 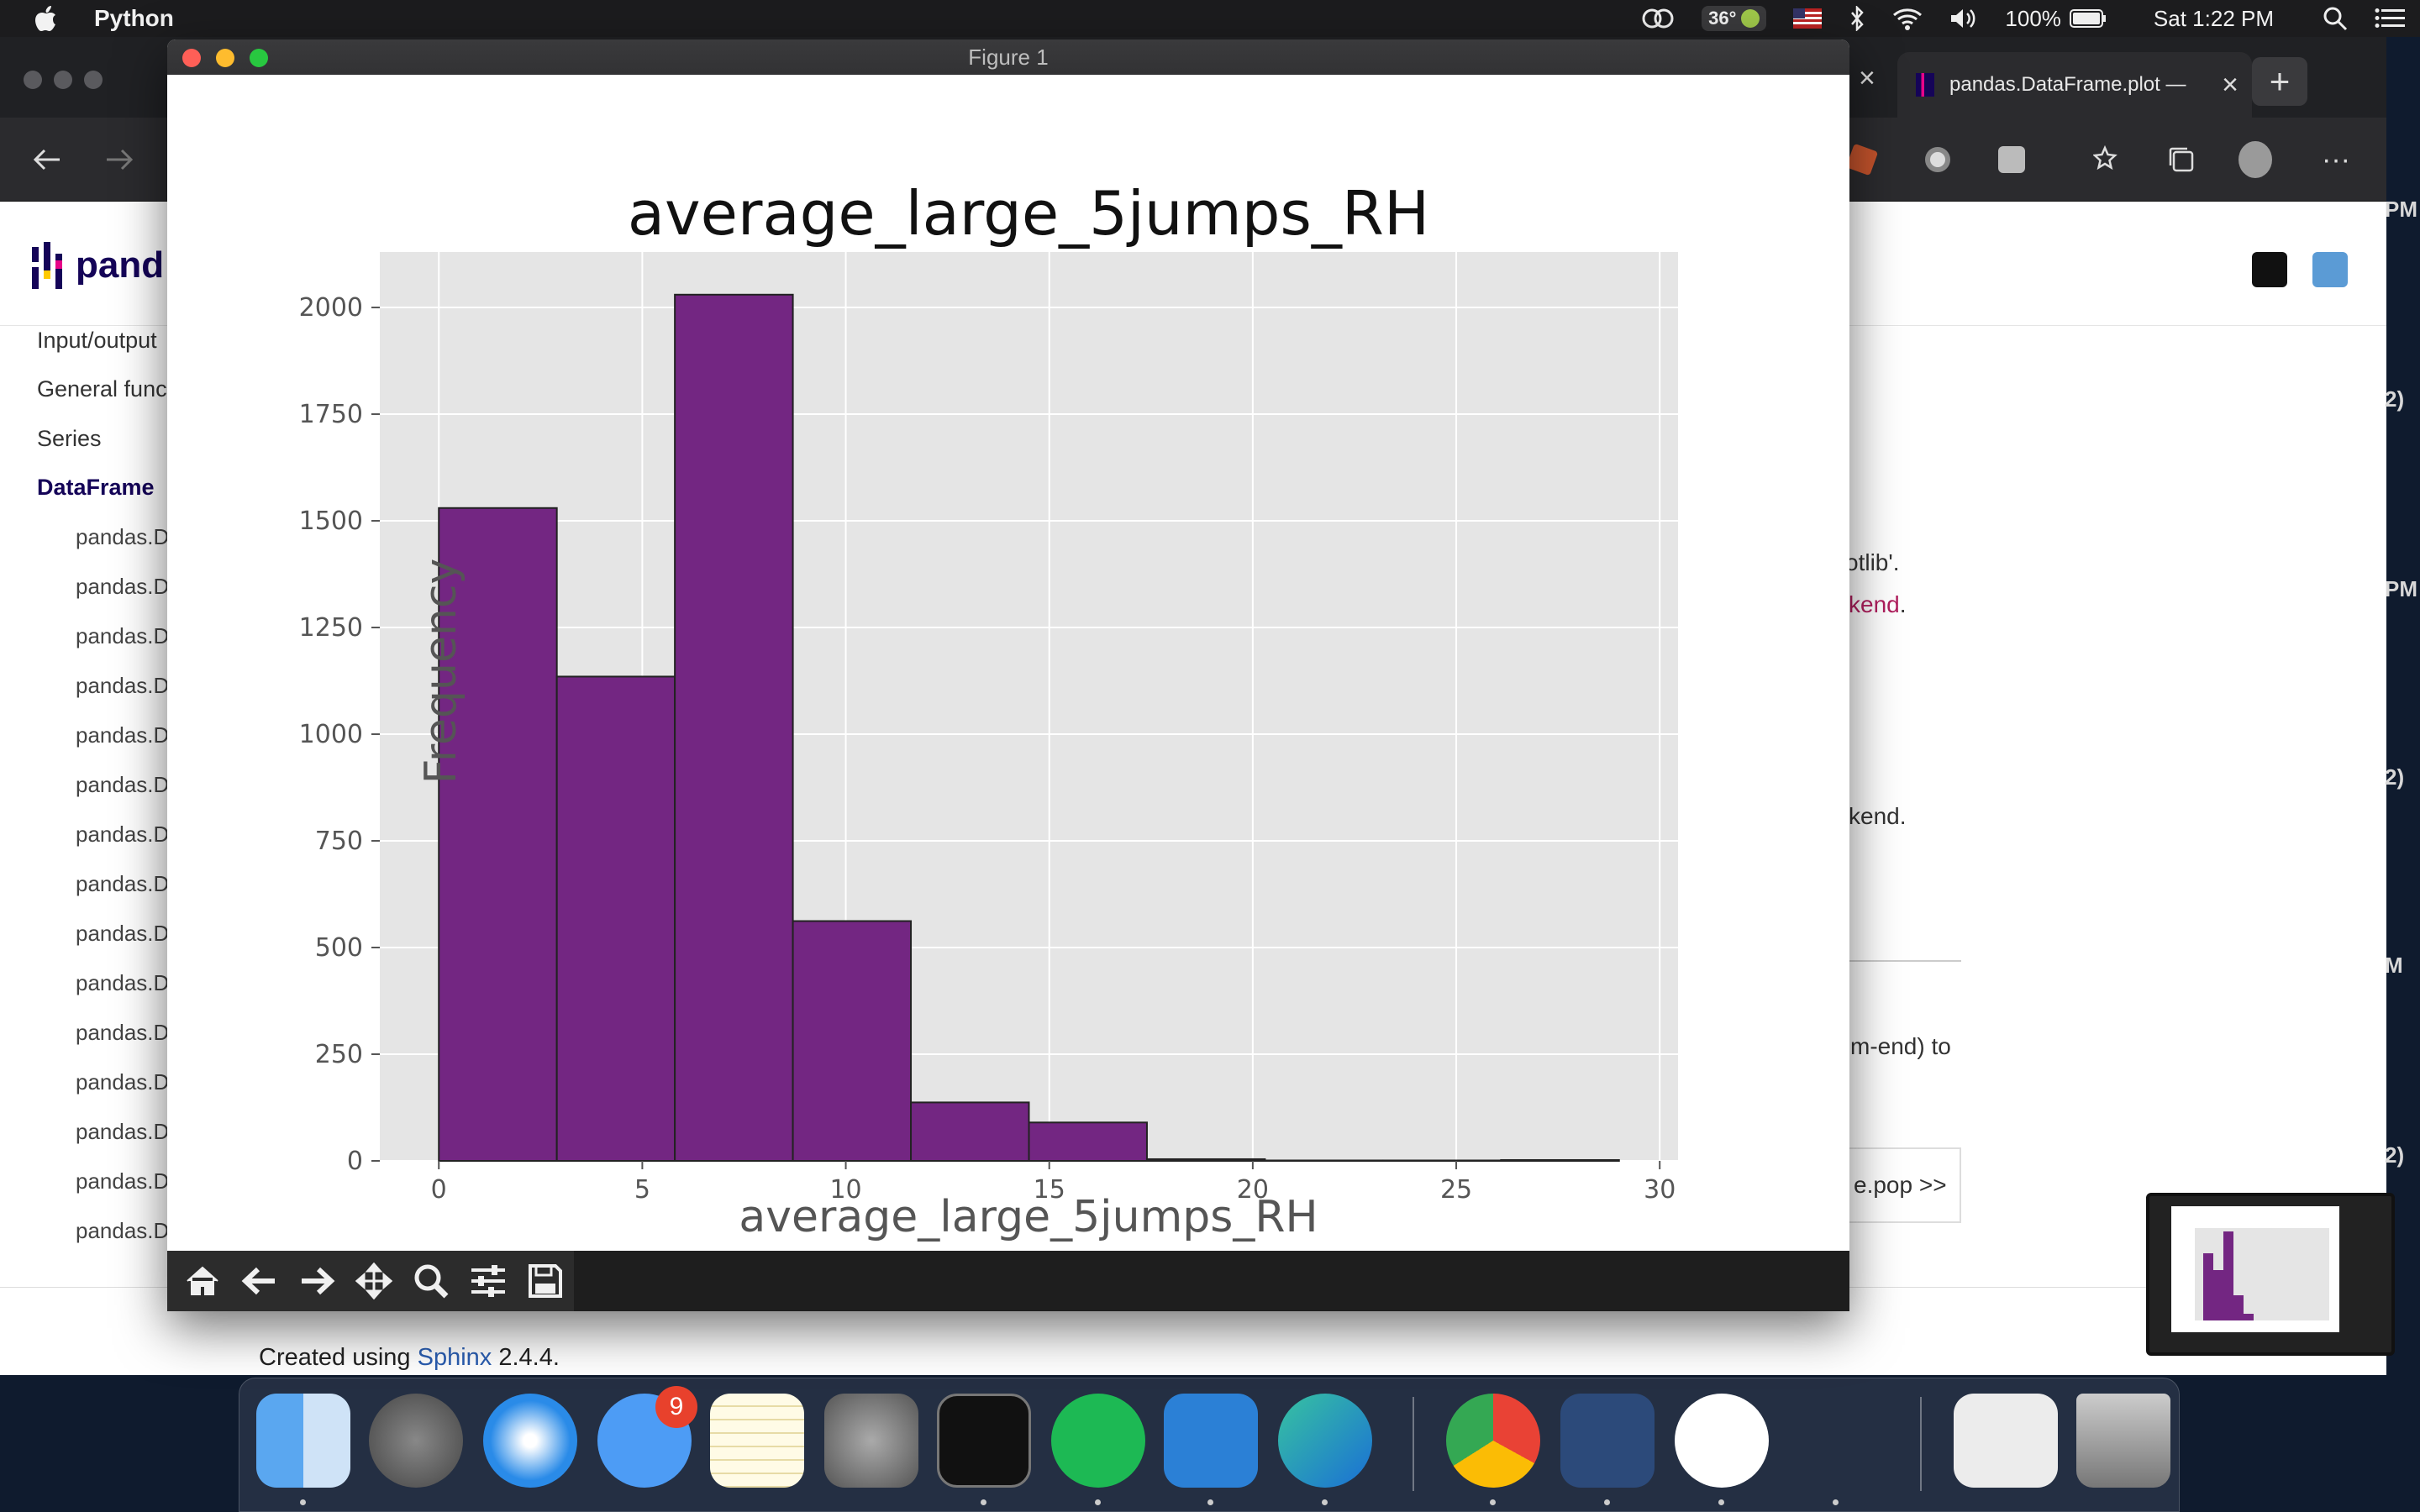 I want to click on python-launcher-icon, so click(x=1836, y=1441).